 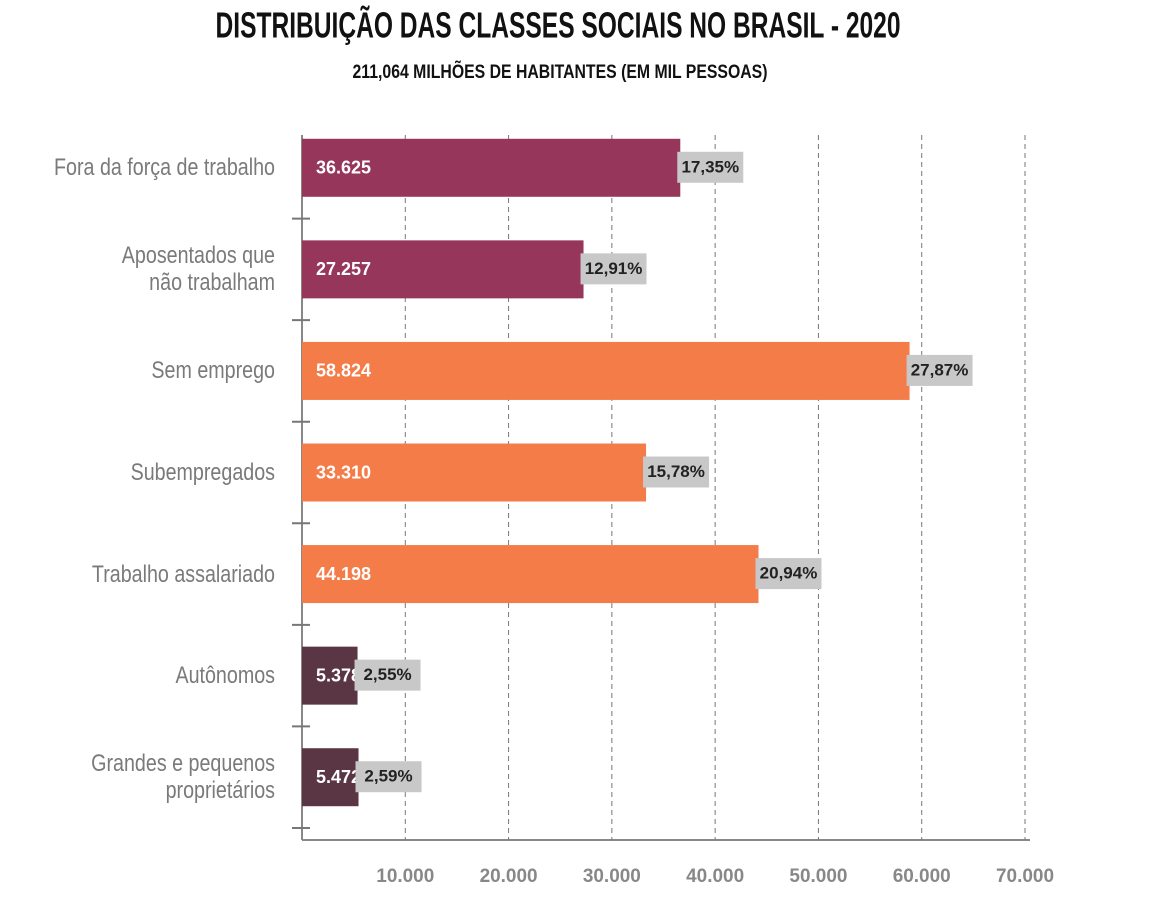 I want to click on x-tick-label: 60.000, so click(x=922, y=876).